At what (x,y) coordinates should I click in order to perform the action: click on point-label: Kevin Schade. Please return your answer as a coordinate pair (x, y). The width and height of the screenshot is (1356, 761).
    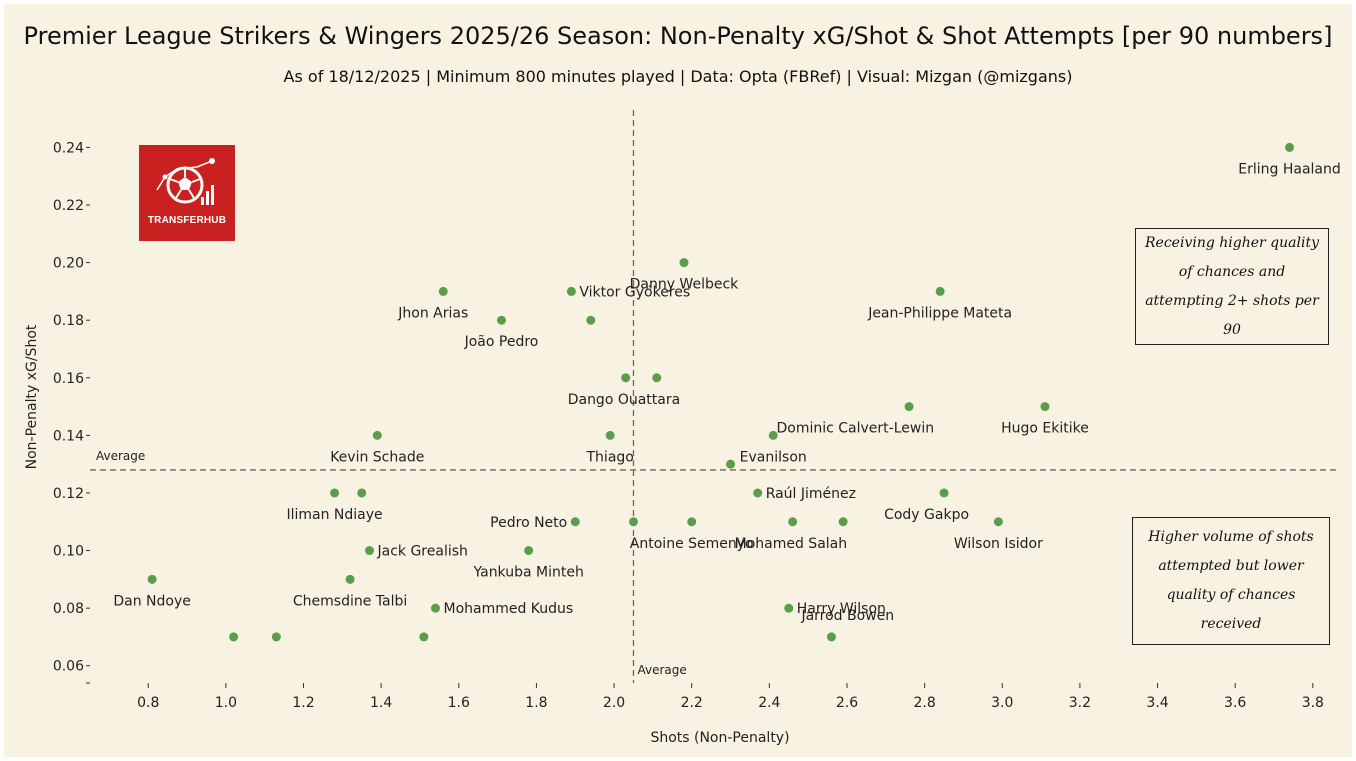
    Looking at the image, I should click on (377, 457).